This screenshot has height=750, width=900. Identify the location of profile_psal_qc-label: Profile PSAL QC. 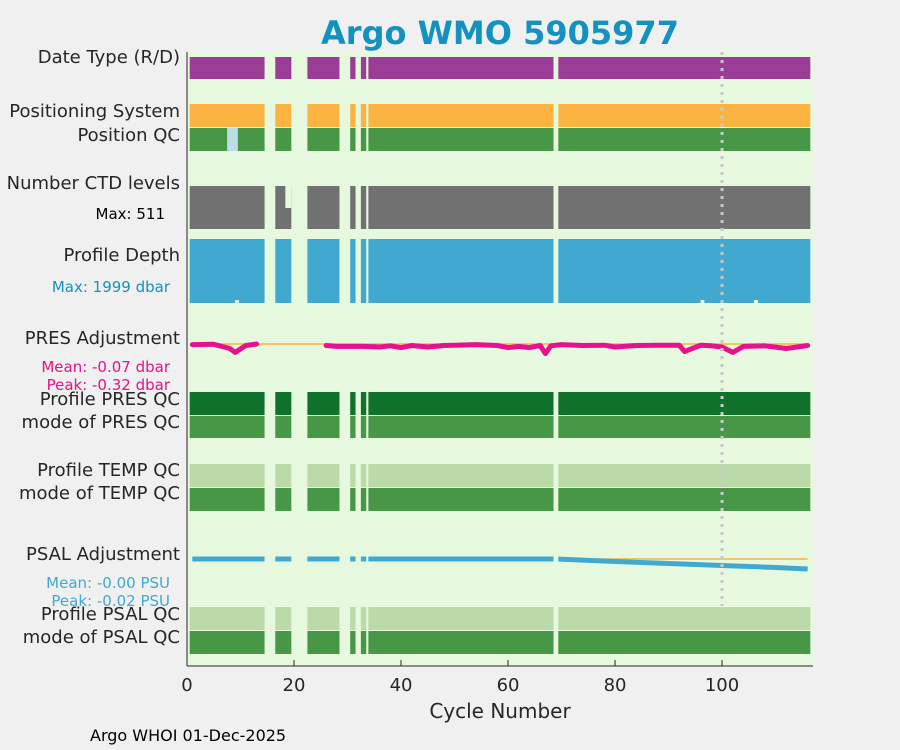
(110, 614).